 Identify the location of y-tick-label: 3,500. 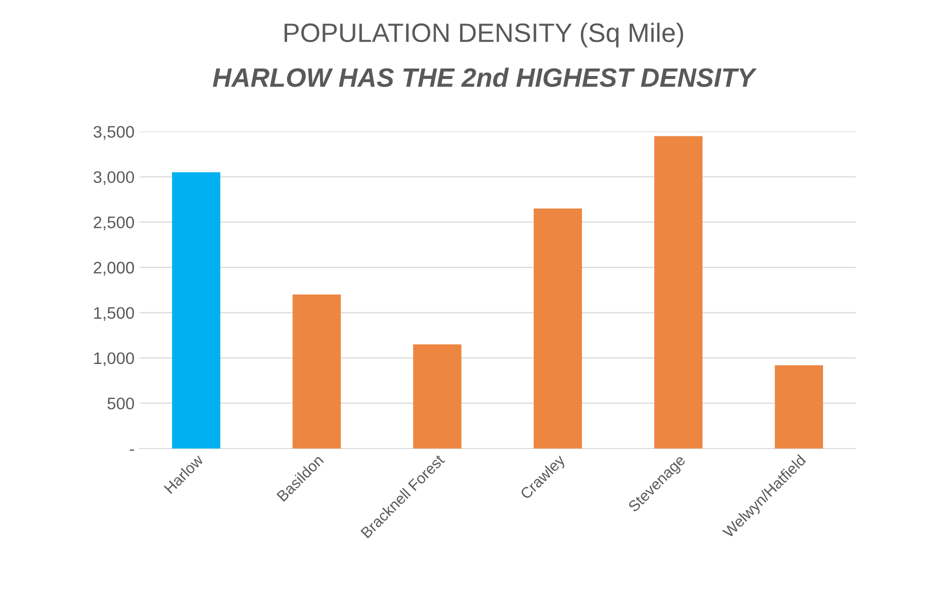
(114, 133).